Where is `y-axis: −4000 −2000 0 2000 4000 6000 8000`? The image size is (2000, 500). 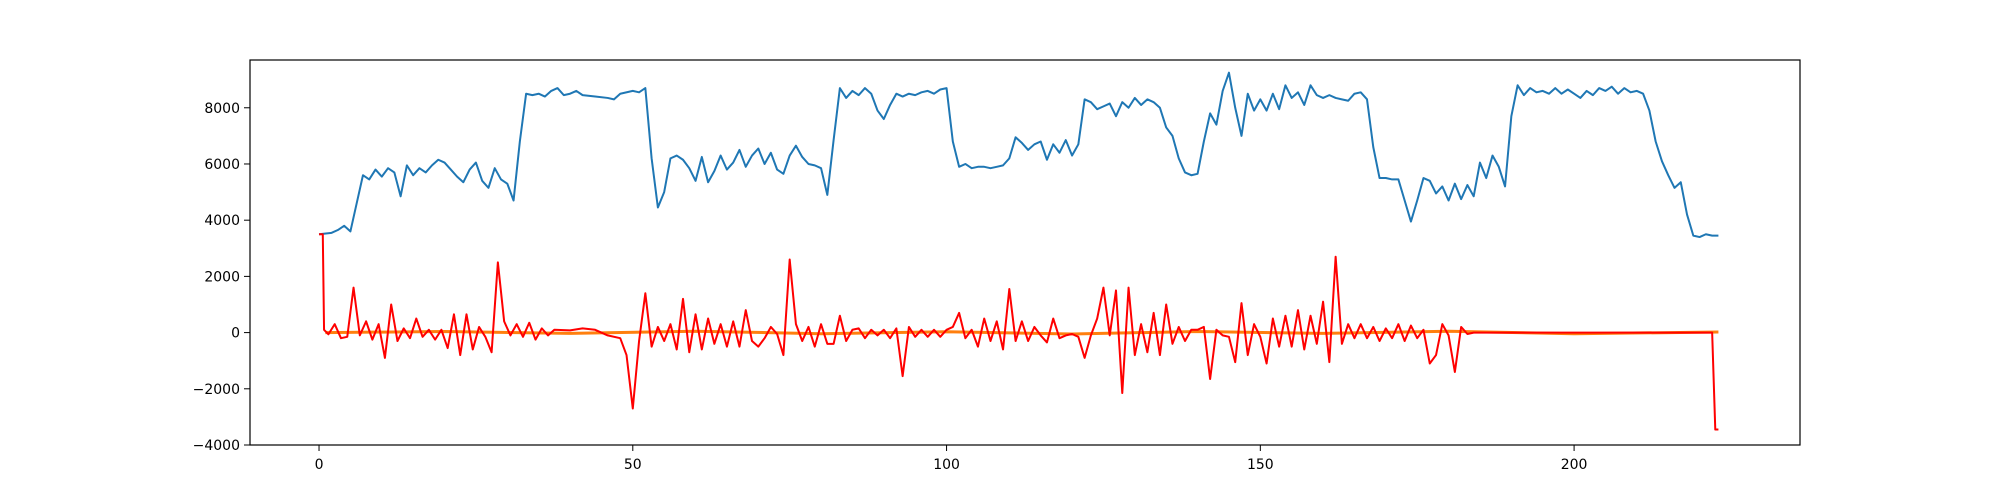 y-axis: −4000 −2000 0 2000 4000 6000 8000 is located at coordinates (221, 277).